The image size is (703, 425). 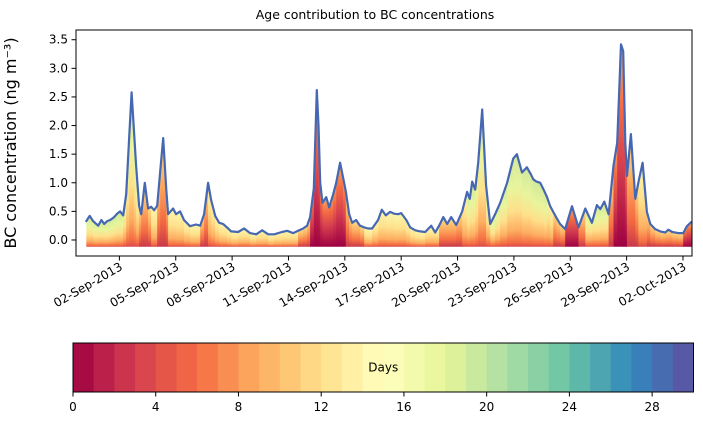 I want to click on colorbar-tick-label: 20, so click(x=486, y=407).